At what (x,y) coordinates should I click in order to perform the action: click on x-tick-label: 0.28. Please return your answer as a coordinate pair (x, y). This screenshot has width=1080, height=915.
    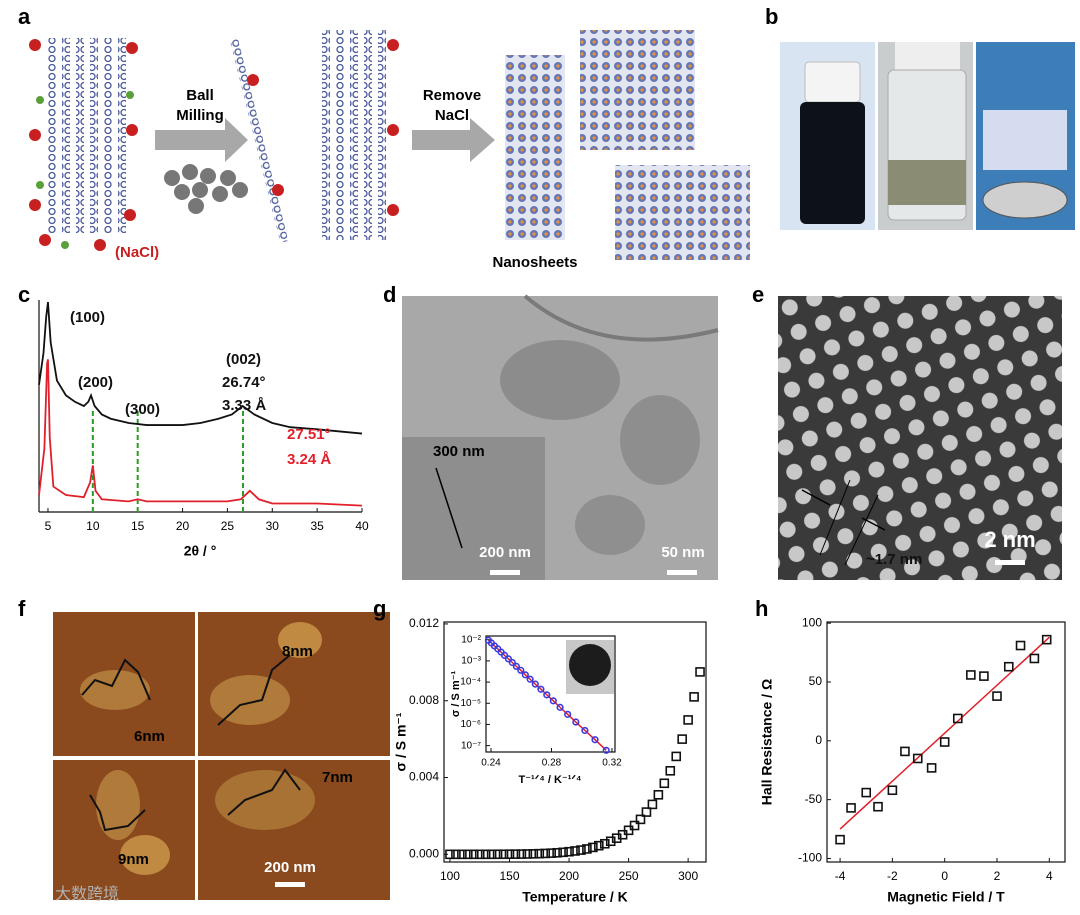
    Looking at the image, I should click on (552, 763).